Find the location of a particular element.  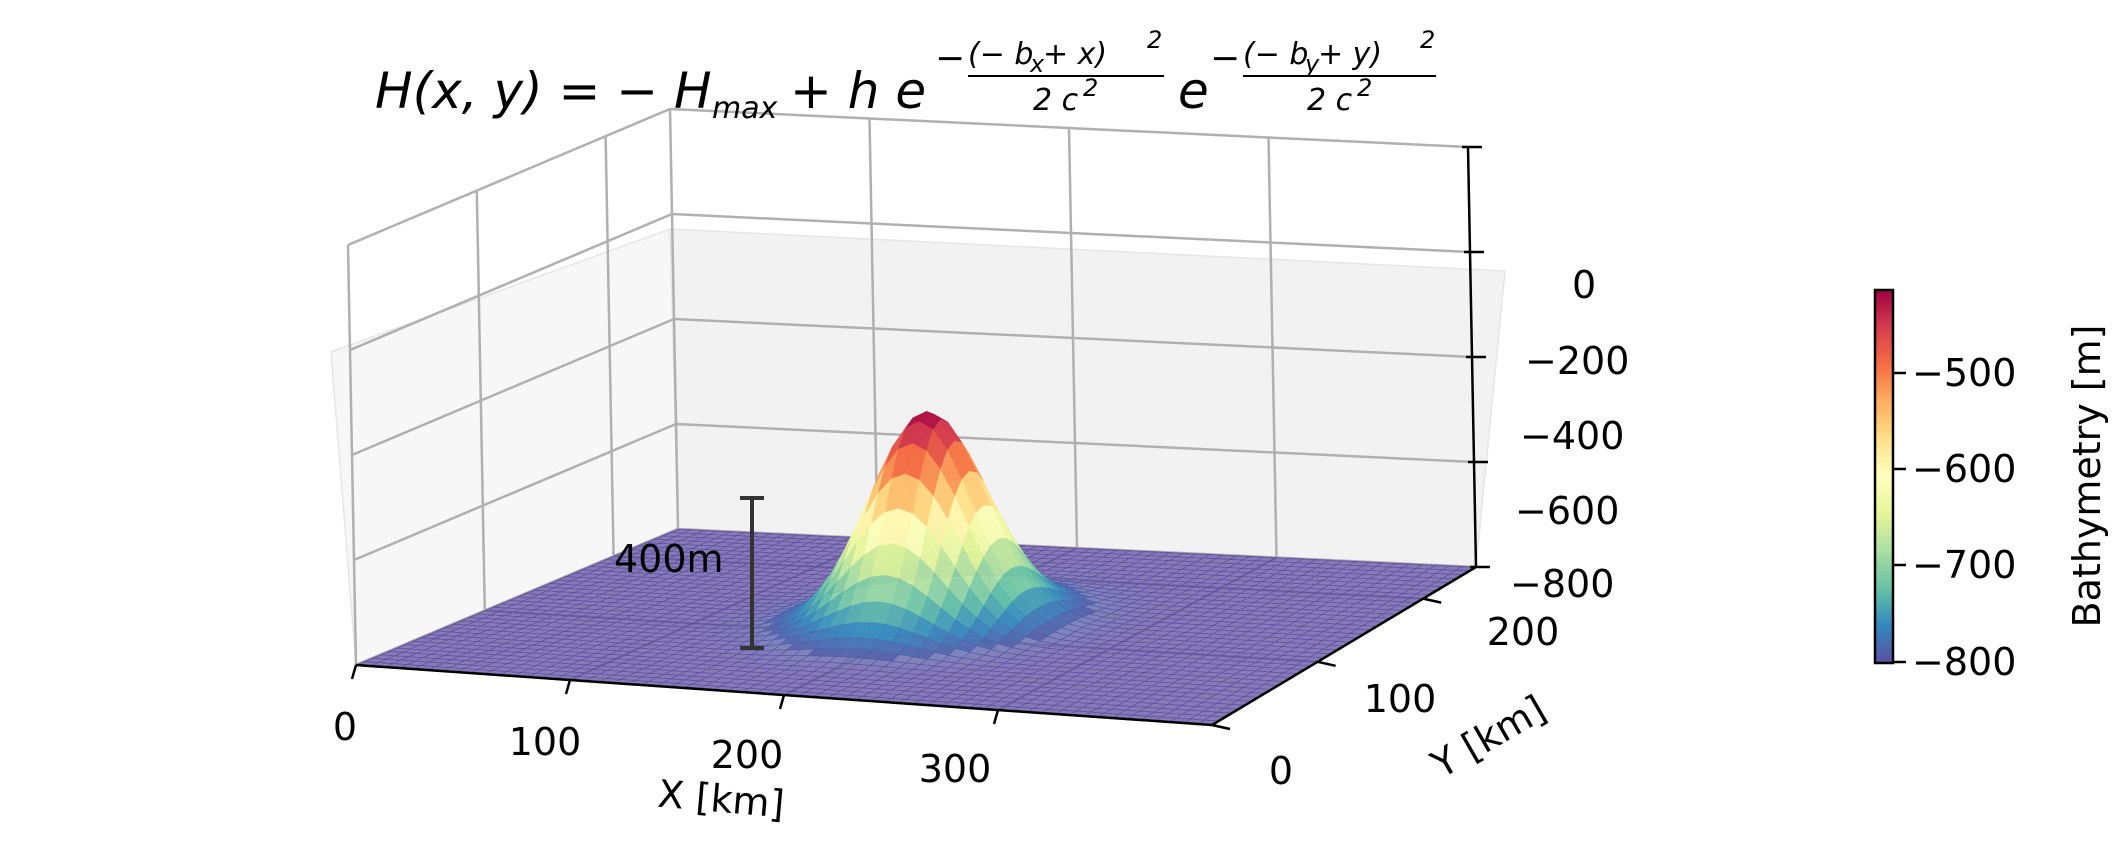

colorbar-tick-label: −700 is located at coordinates (1964, 565).